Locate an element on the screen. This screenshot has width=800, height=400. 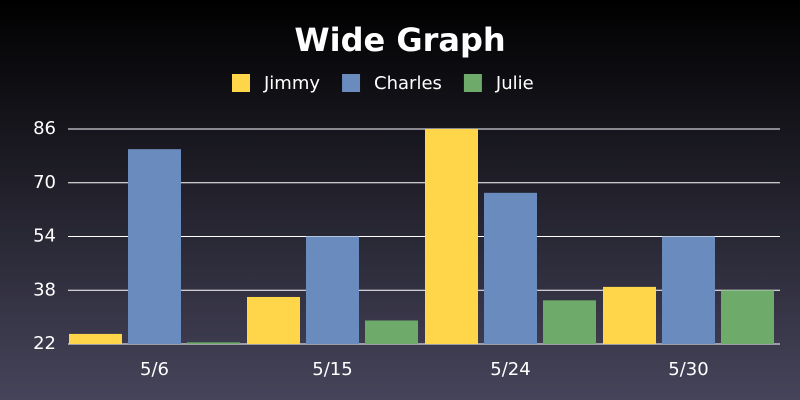
y-tick-label: 54 is located at coordinates (44, 236).